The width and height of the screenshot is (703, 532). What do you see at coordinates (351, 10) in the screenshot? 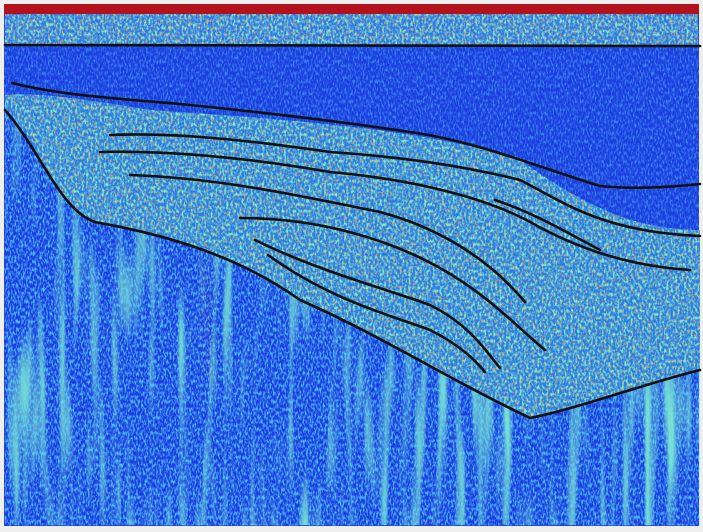
I see `top-red-band` at bounding box center [351, 10].